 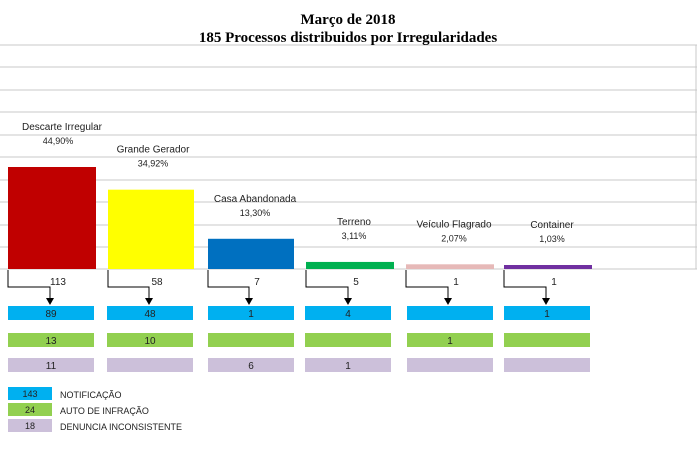 I want to click on count-label: 58, so click(x=157, y=282).